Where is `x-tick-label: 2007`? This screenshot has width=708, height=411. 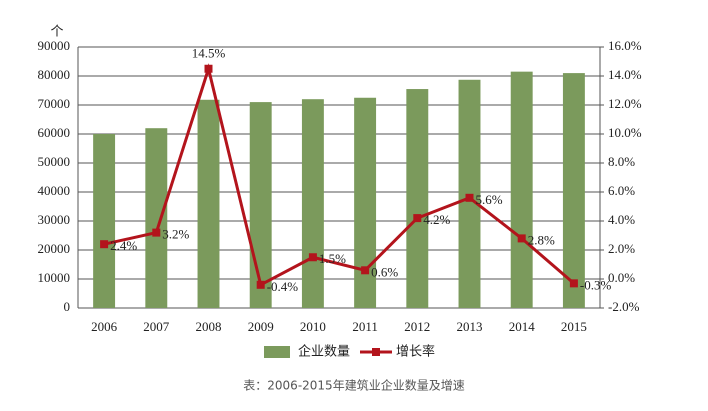
x-tick-label: 2007 is located at coordinates (156, 326).